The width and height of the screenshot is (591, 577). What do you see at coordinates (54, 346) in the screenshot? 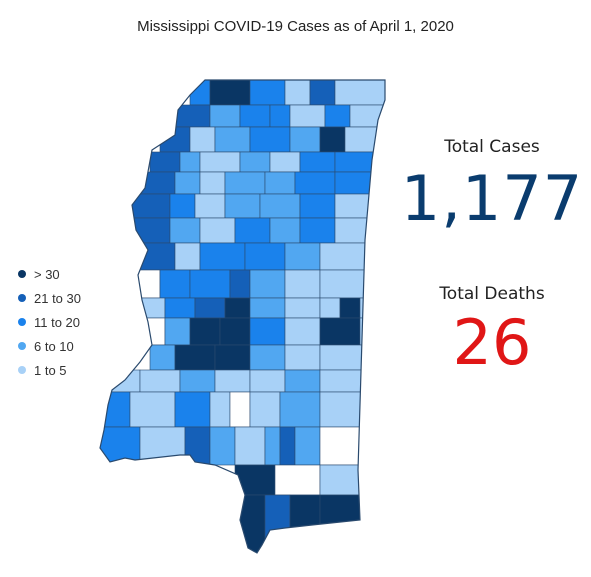
I see `legend-label: 6 to 10` at bounding box center [54, 346].